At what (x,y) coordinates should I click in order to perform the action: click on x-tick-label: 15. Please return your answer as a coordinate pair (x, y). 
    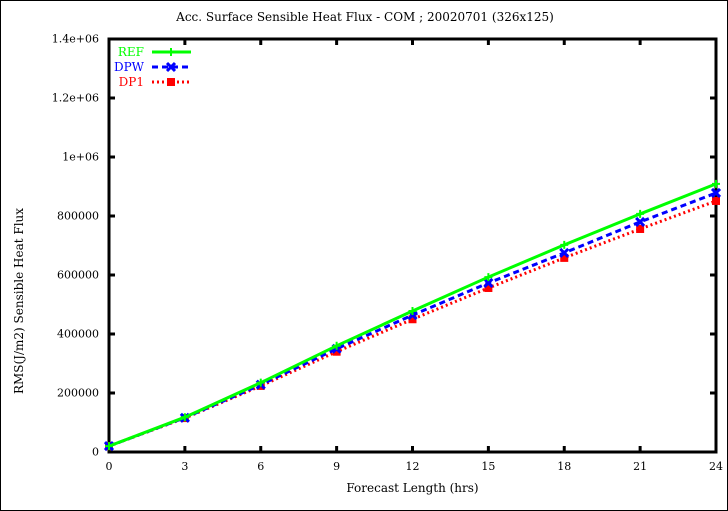
    Looking at the image, I should click on (488, 466).